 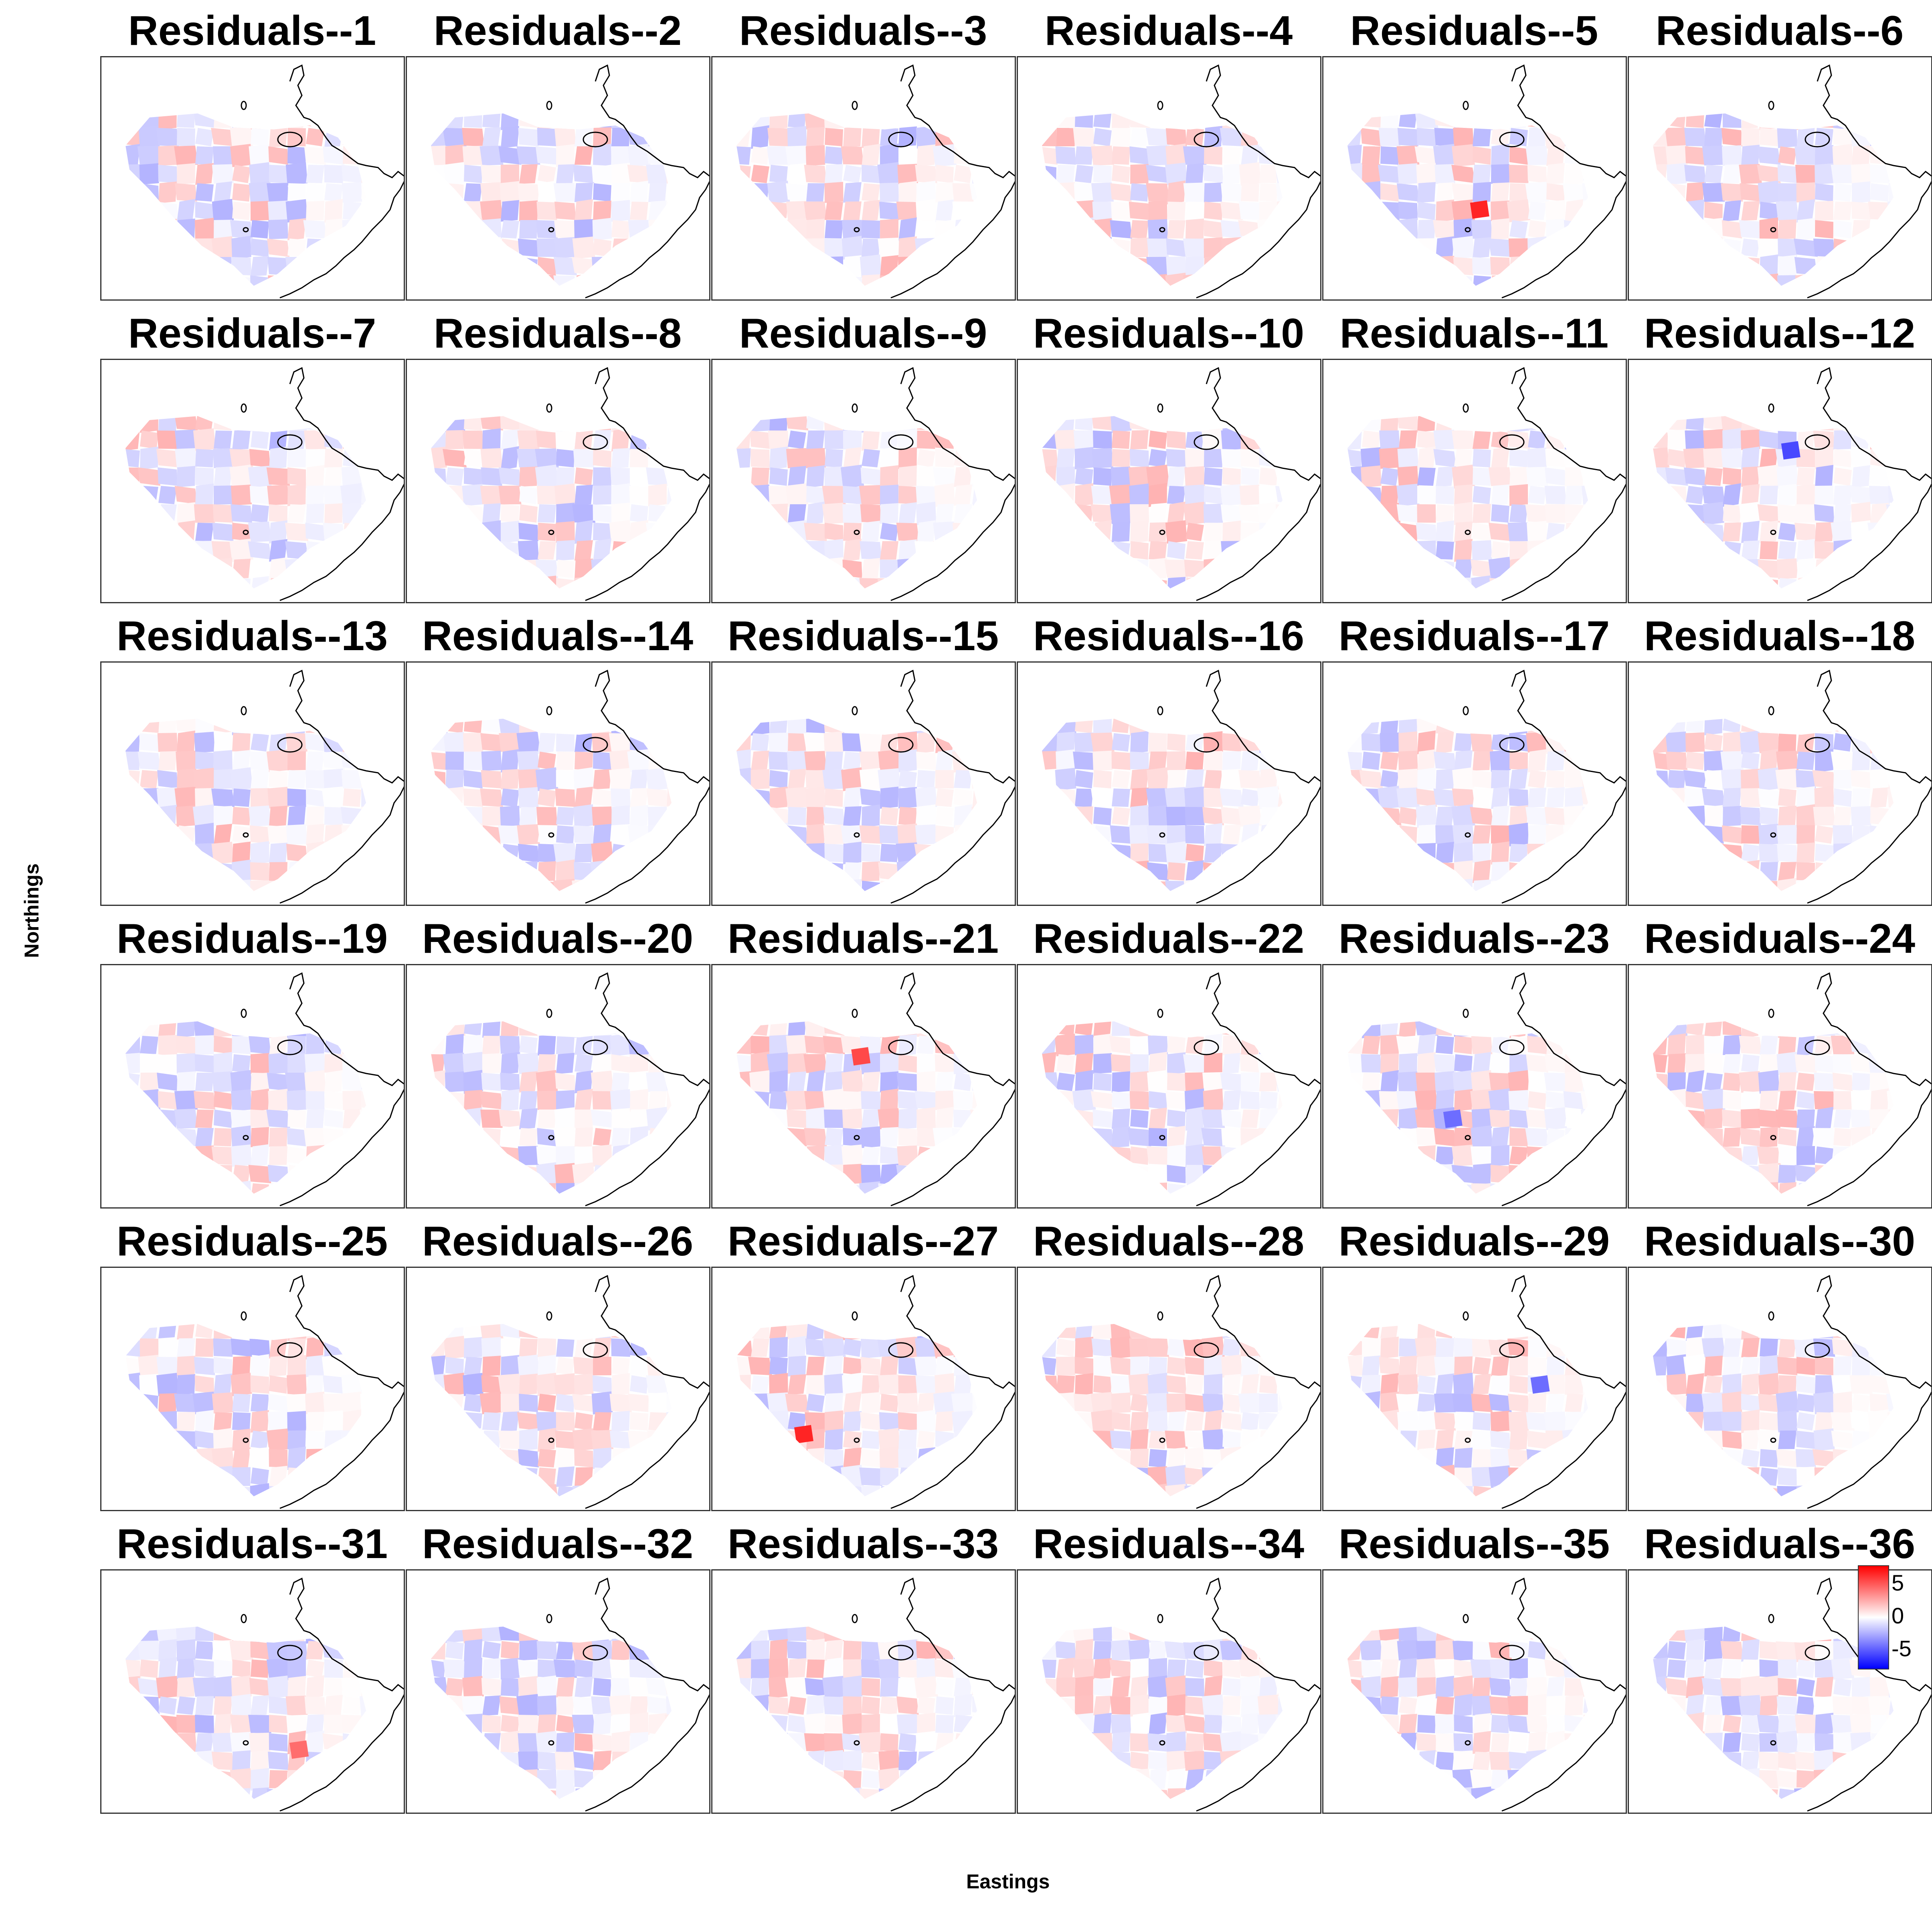 What do you see at coordinates (1780, 939) in the screenshot?
I see `panel-title: Residuals--24` at bounding box center [1780, 939].